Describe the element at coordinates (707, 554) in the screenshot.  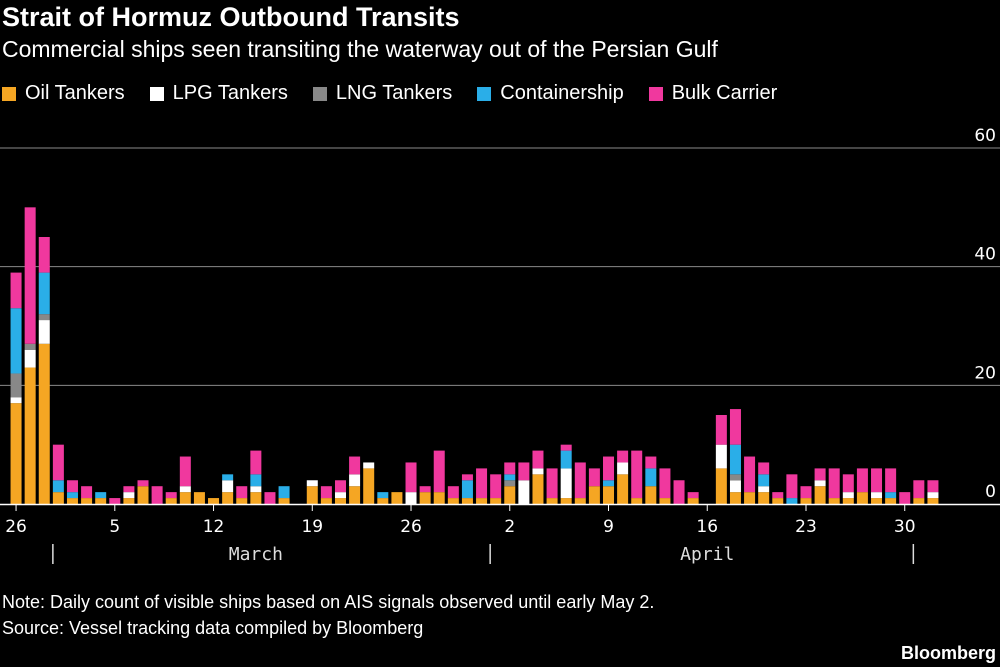
I see `month-label-april: April` at that location.